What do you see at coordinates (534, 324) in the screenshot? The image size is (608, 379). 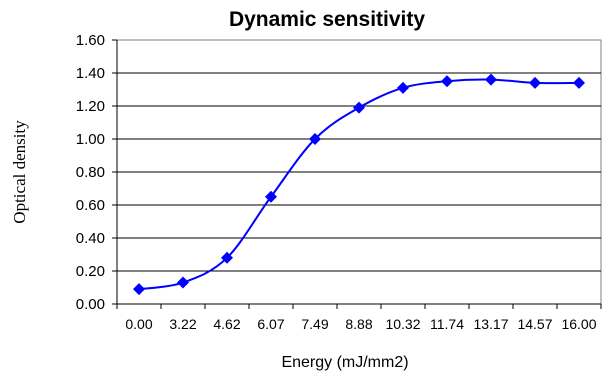 I see `x-tick-label: 14.57` at bounding box center [534, 324].